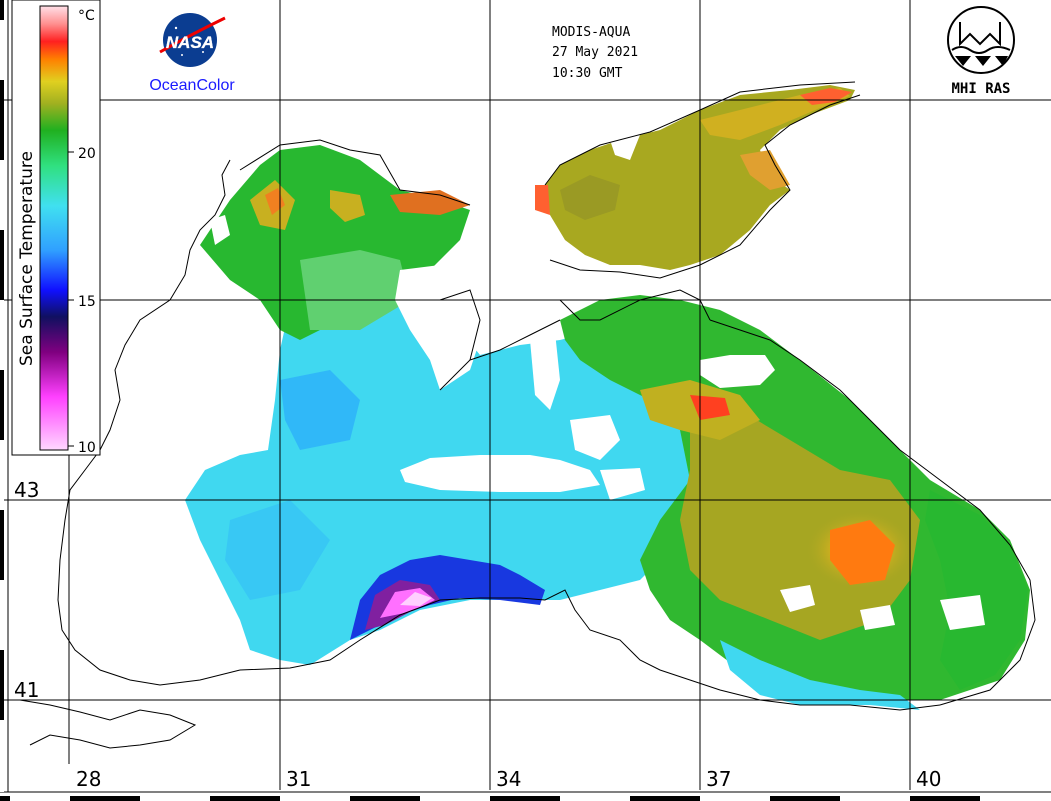  Describe the element at coordinates (980, 89) in the screenshot. I see `mhi-ras-label: MHI RAS` at that location.